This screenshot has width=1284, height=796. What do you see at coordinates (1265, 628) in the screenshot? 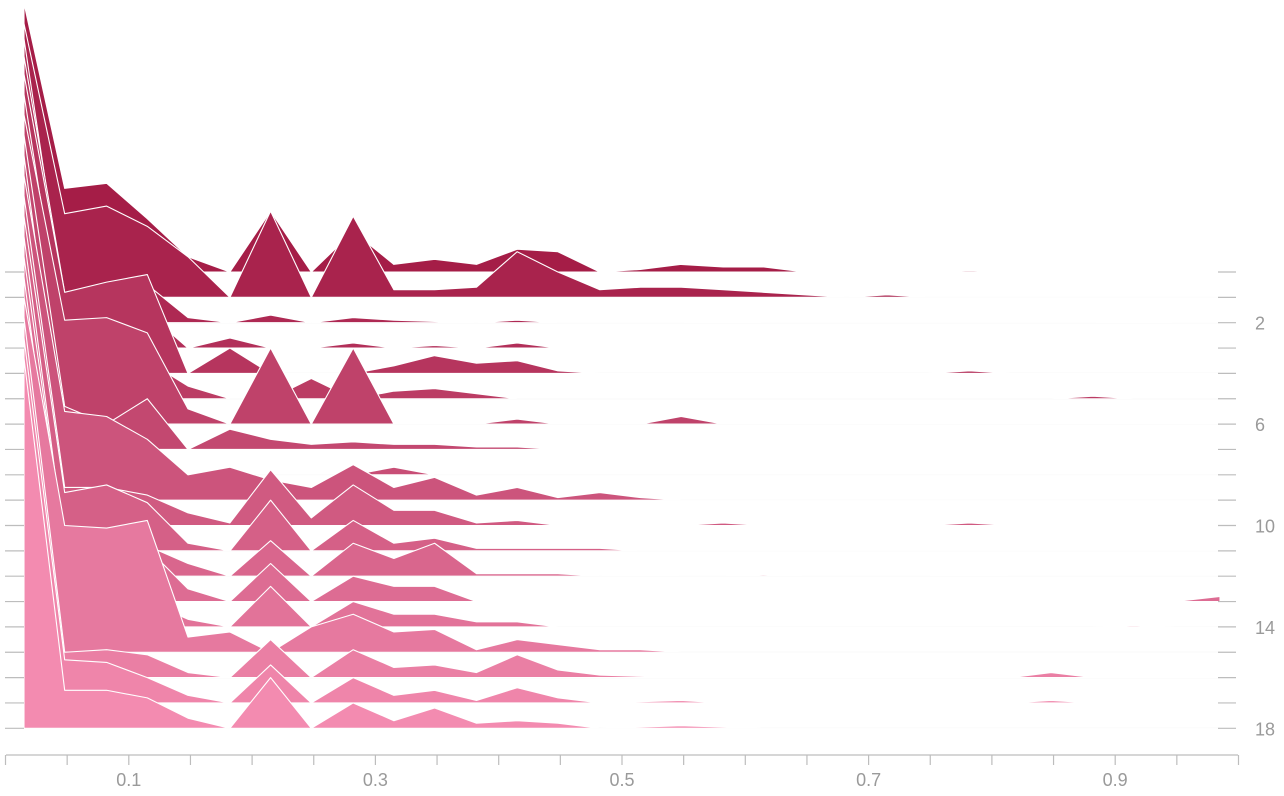
I see `y-tick-label-14: 14` at bounding box center [1265, 628].